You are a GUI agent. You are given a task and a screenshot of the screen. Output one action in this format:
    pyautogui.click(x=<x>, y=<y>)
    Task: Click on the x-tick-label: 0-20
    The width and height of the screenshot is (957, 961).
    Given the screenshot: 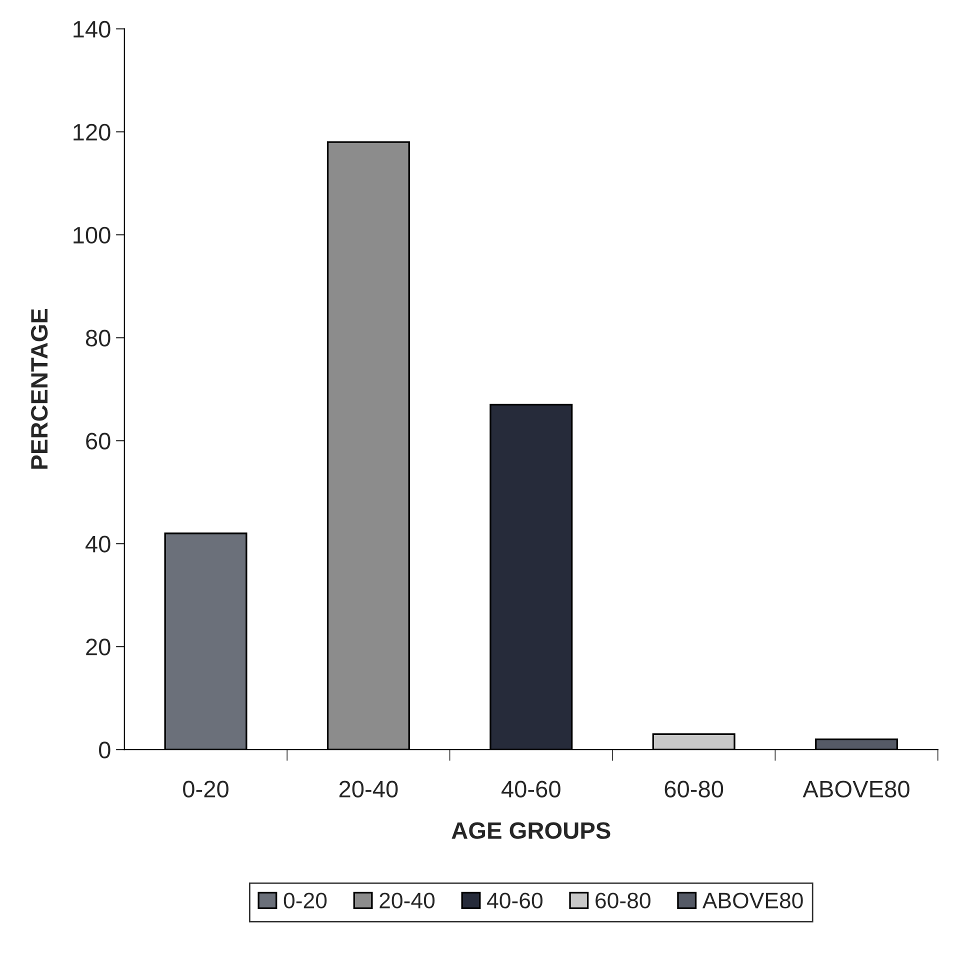 What is the action you would take?
    pyautogui.click(x=205, y=789)
    